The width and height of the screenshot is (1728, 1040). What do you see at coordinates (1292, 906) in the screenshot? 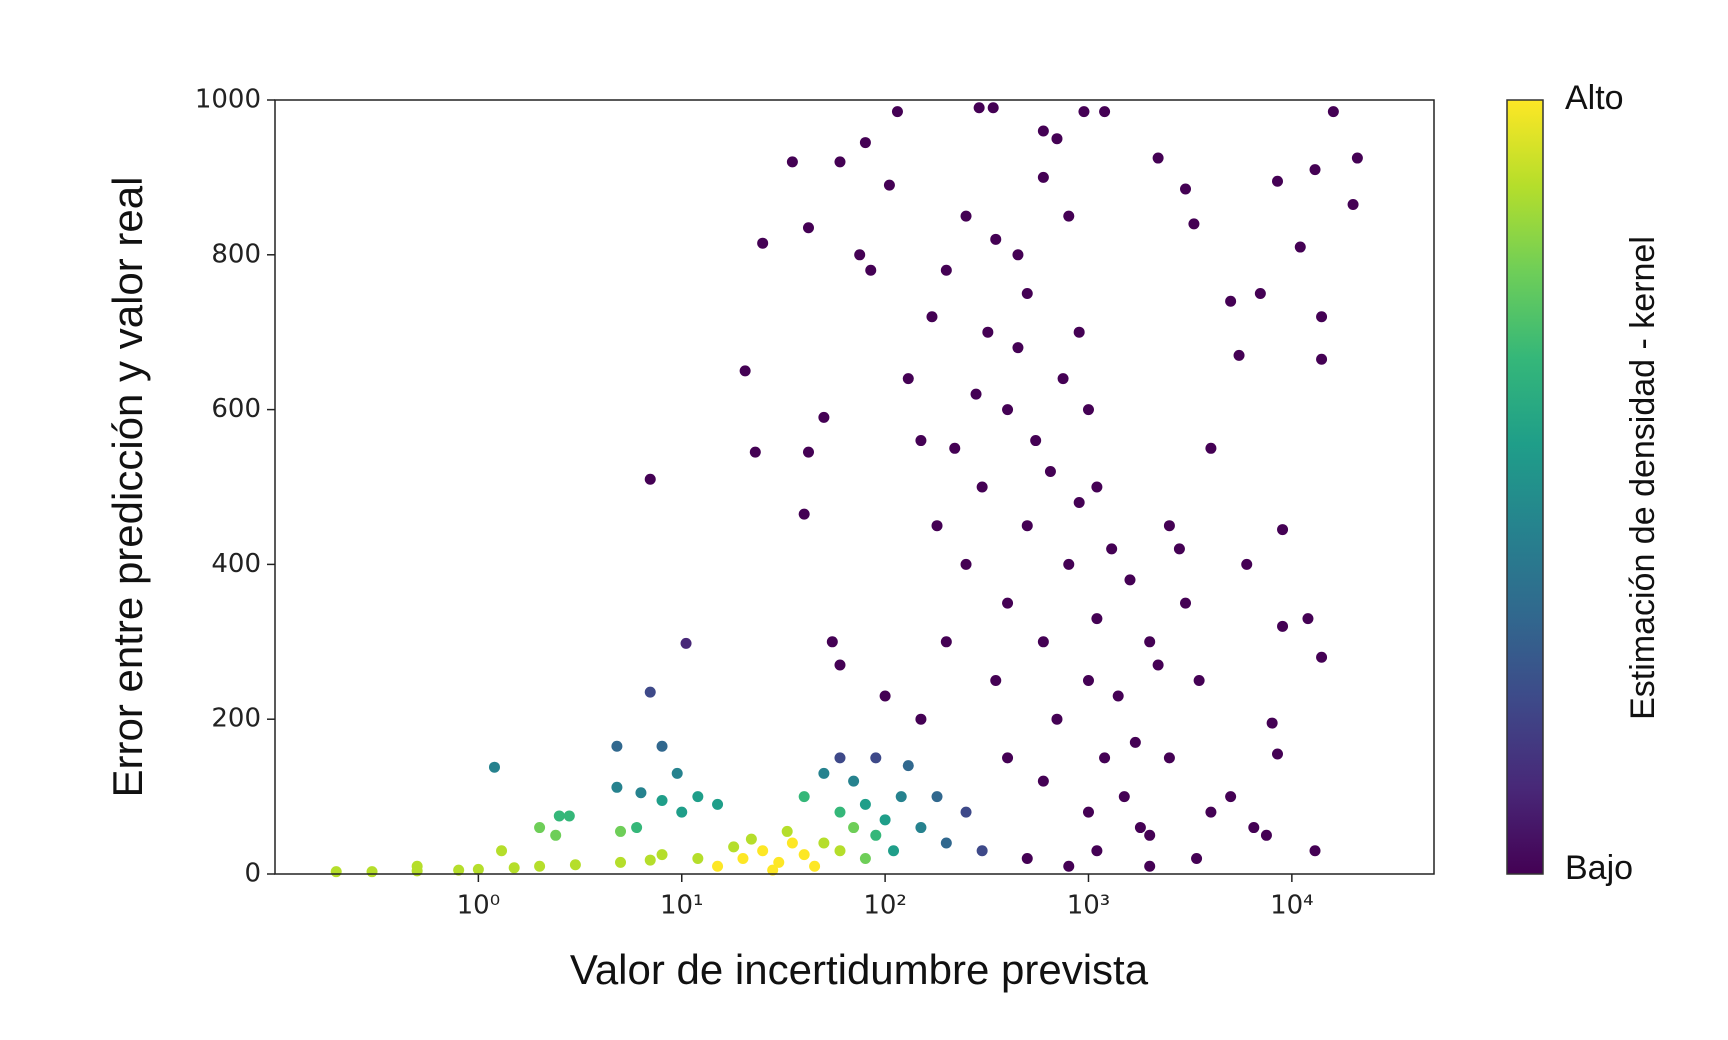
I see `x-tick-label: 10⁴` at bounding box center [1292, 906].